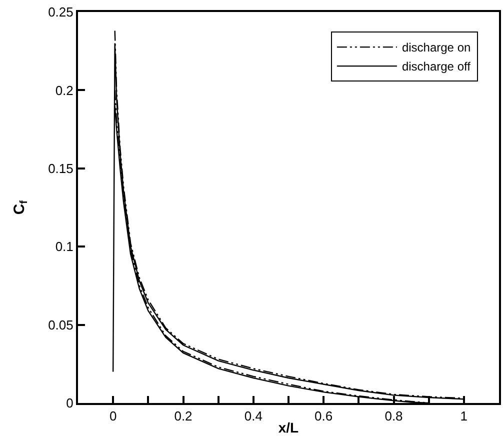 The height and width of the screenshot is (445, 503). Describe the element at coordinates (464, 416) in the screenshot. I see `x-tick-label: 1` at that location.